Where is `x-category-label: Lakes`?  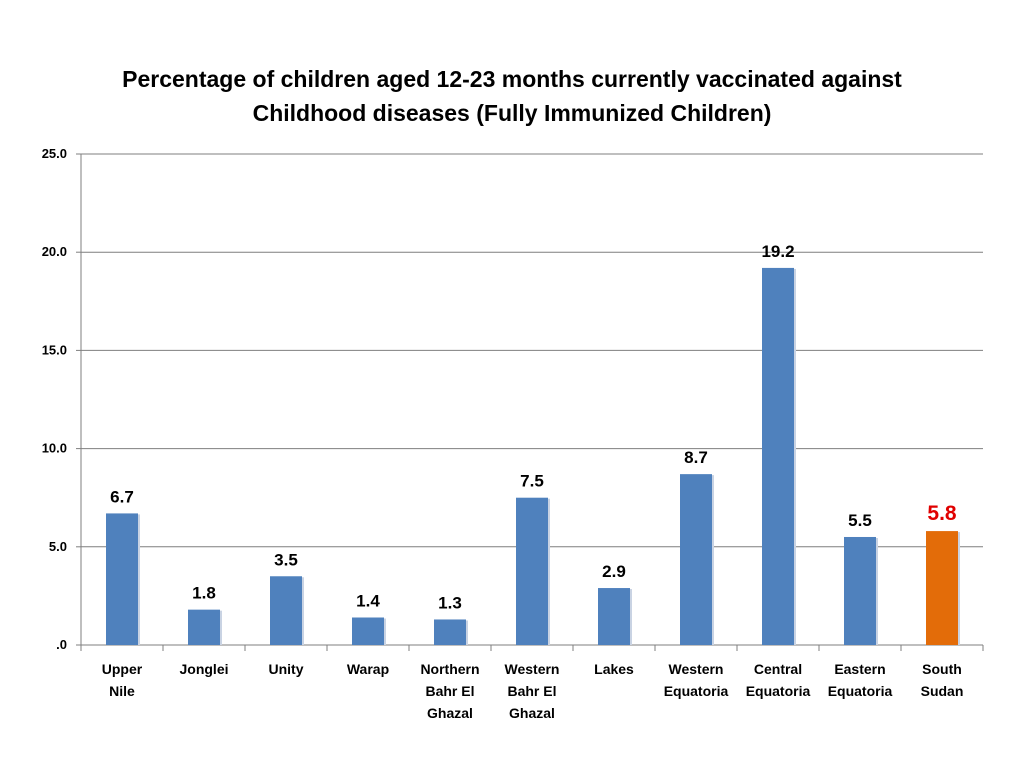 x-category-label: Lakes is located at coordinates (614, 669).